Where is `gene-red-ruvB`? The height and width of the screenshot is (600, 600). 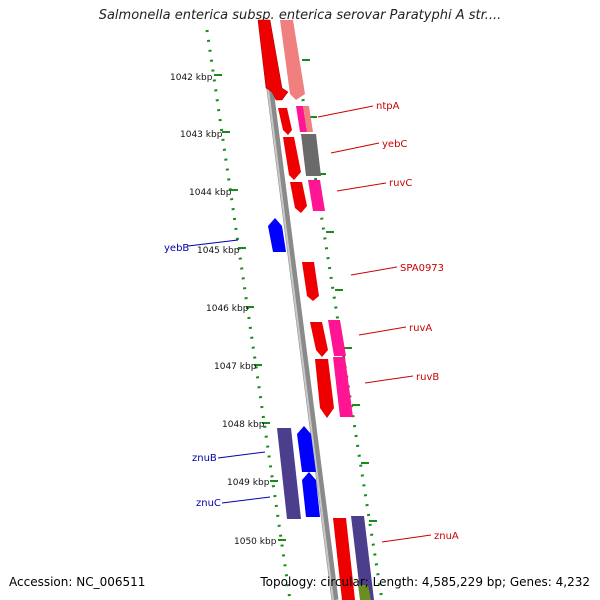 gene-red-ruvB is located at coordinates (324, 388).